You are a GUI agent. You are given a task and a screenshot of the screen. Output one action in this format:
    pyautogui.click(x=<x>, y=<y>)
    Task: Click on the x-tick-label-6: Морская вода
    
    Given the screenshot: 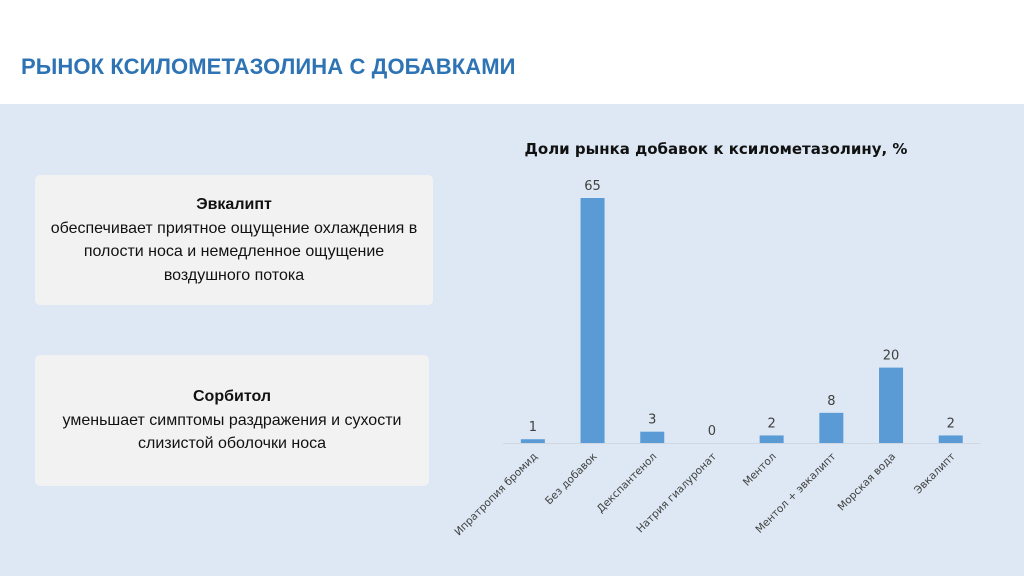 What is the action you would take?
    pyautogui.click(x=866, y=482)
    